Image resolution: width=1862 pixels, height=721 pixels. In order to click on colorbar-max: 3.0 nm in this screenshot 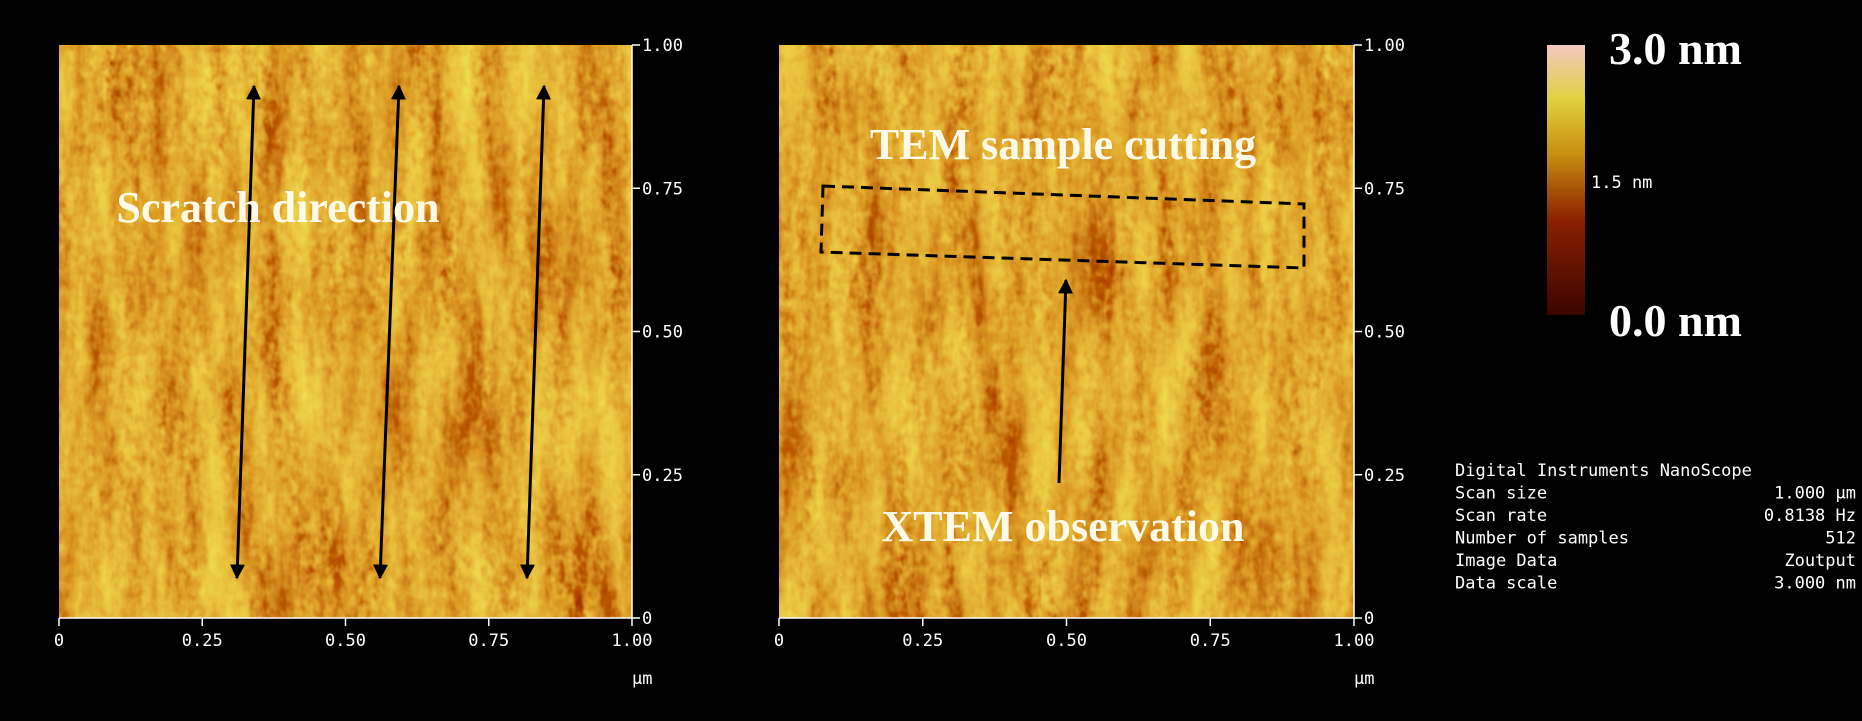, I will do `click(1675, 48)`.